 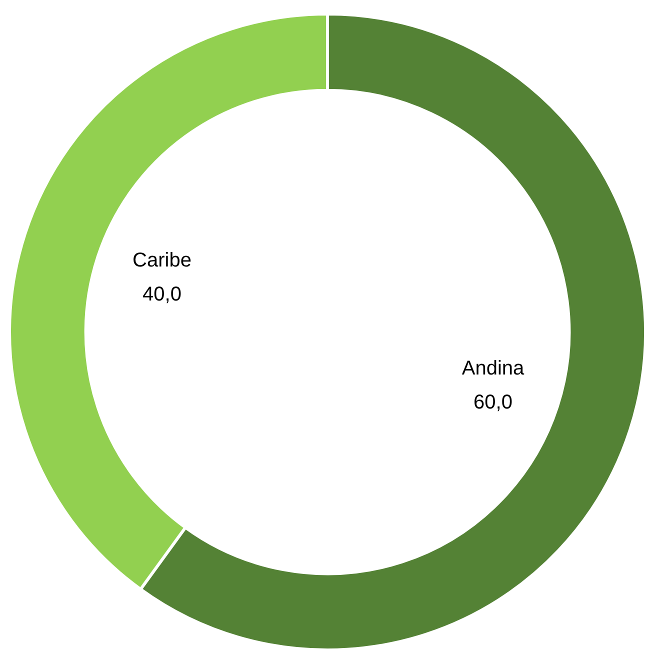 I want to click on data-label: 60,0, so click(x=493, y=402).